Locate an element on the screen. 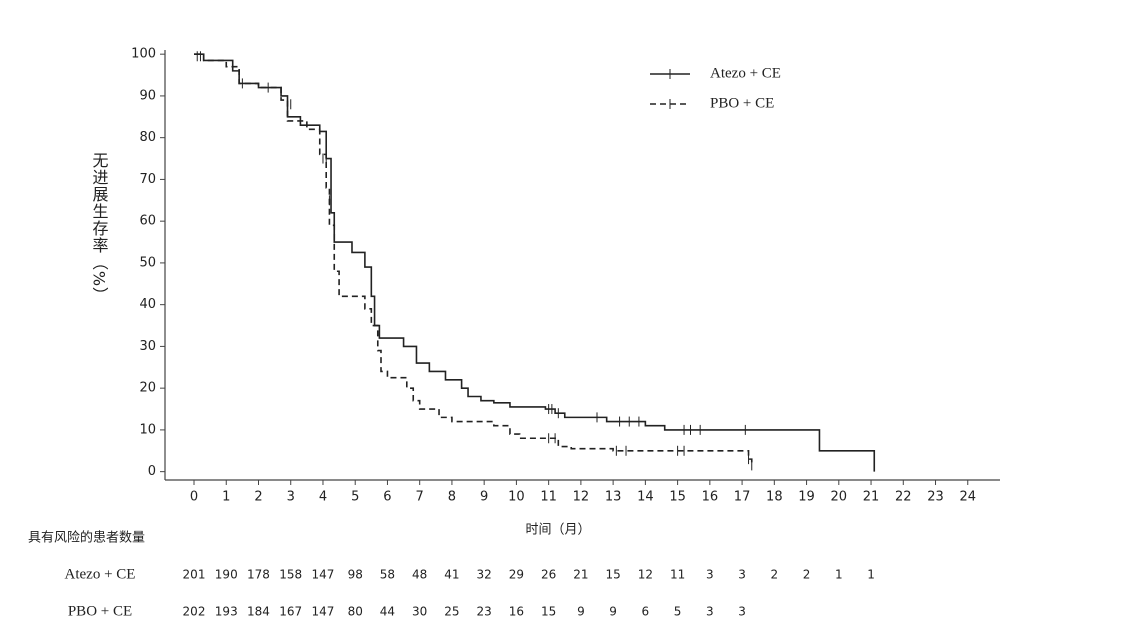 The height and width of the screenshot is (641, 1121). risk-table-title: 具有风险的患者数量 is located at coordinates (86, 538).